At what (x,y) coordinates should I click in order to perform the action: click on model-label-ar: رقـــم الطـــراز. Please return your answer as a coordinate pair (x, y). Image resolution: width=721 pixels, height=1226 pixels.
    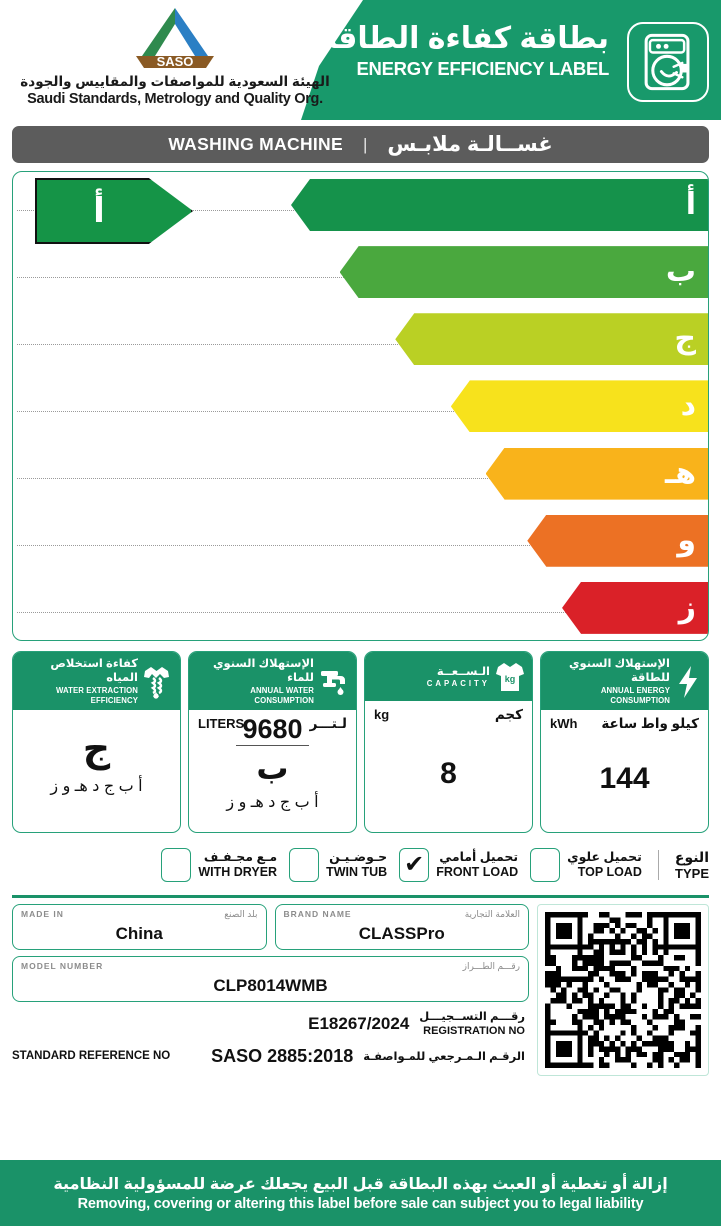
    Looking at the image, I should click on (491, 965).